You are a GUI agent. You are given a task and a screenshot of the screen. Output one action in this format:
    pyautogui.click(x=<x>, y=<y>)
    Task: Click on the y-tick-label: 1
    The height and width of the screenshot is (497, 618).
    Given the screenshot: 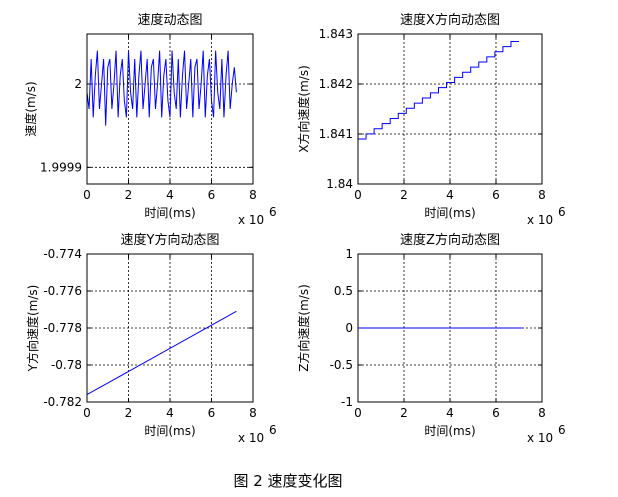 What is the action you would take?
    pyautogui.click(x=349, y=254)
    